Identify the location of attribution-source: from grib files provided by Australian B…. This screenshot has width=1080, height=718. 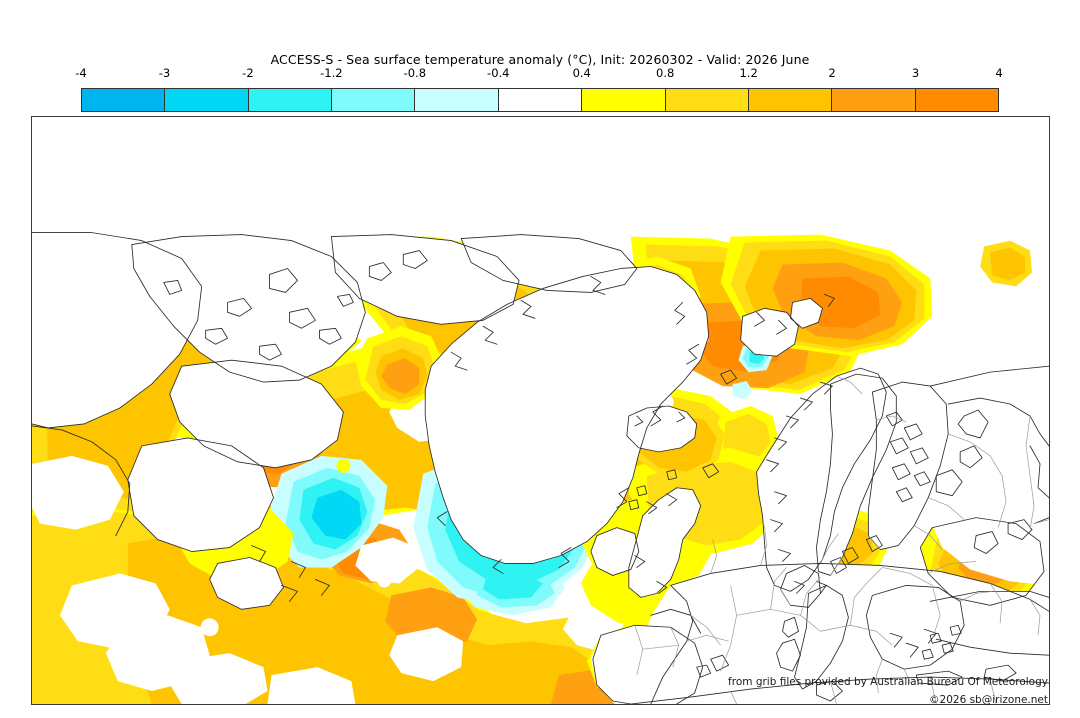
(888, 682).